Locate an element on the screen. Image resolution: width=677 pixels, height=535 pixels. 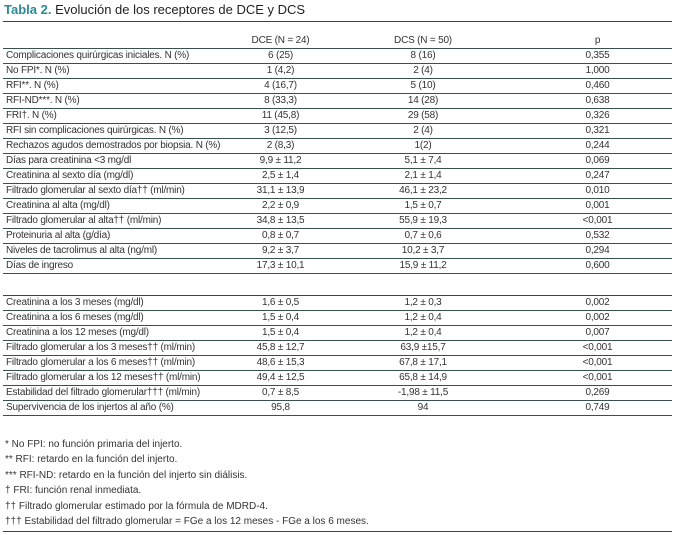
p-value: 0,355 is located at coordinates (597, 55).